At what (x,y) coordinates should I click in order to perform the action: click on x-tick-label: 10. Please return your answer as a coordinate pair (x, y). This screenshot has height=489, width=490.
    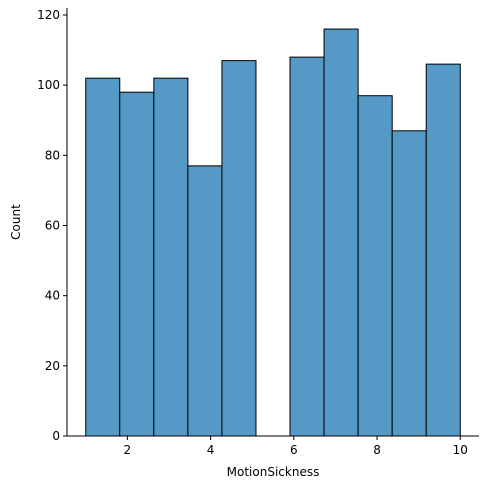
    Looking at the image, I should click on (460, 450).